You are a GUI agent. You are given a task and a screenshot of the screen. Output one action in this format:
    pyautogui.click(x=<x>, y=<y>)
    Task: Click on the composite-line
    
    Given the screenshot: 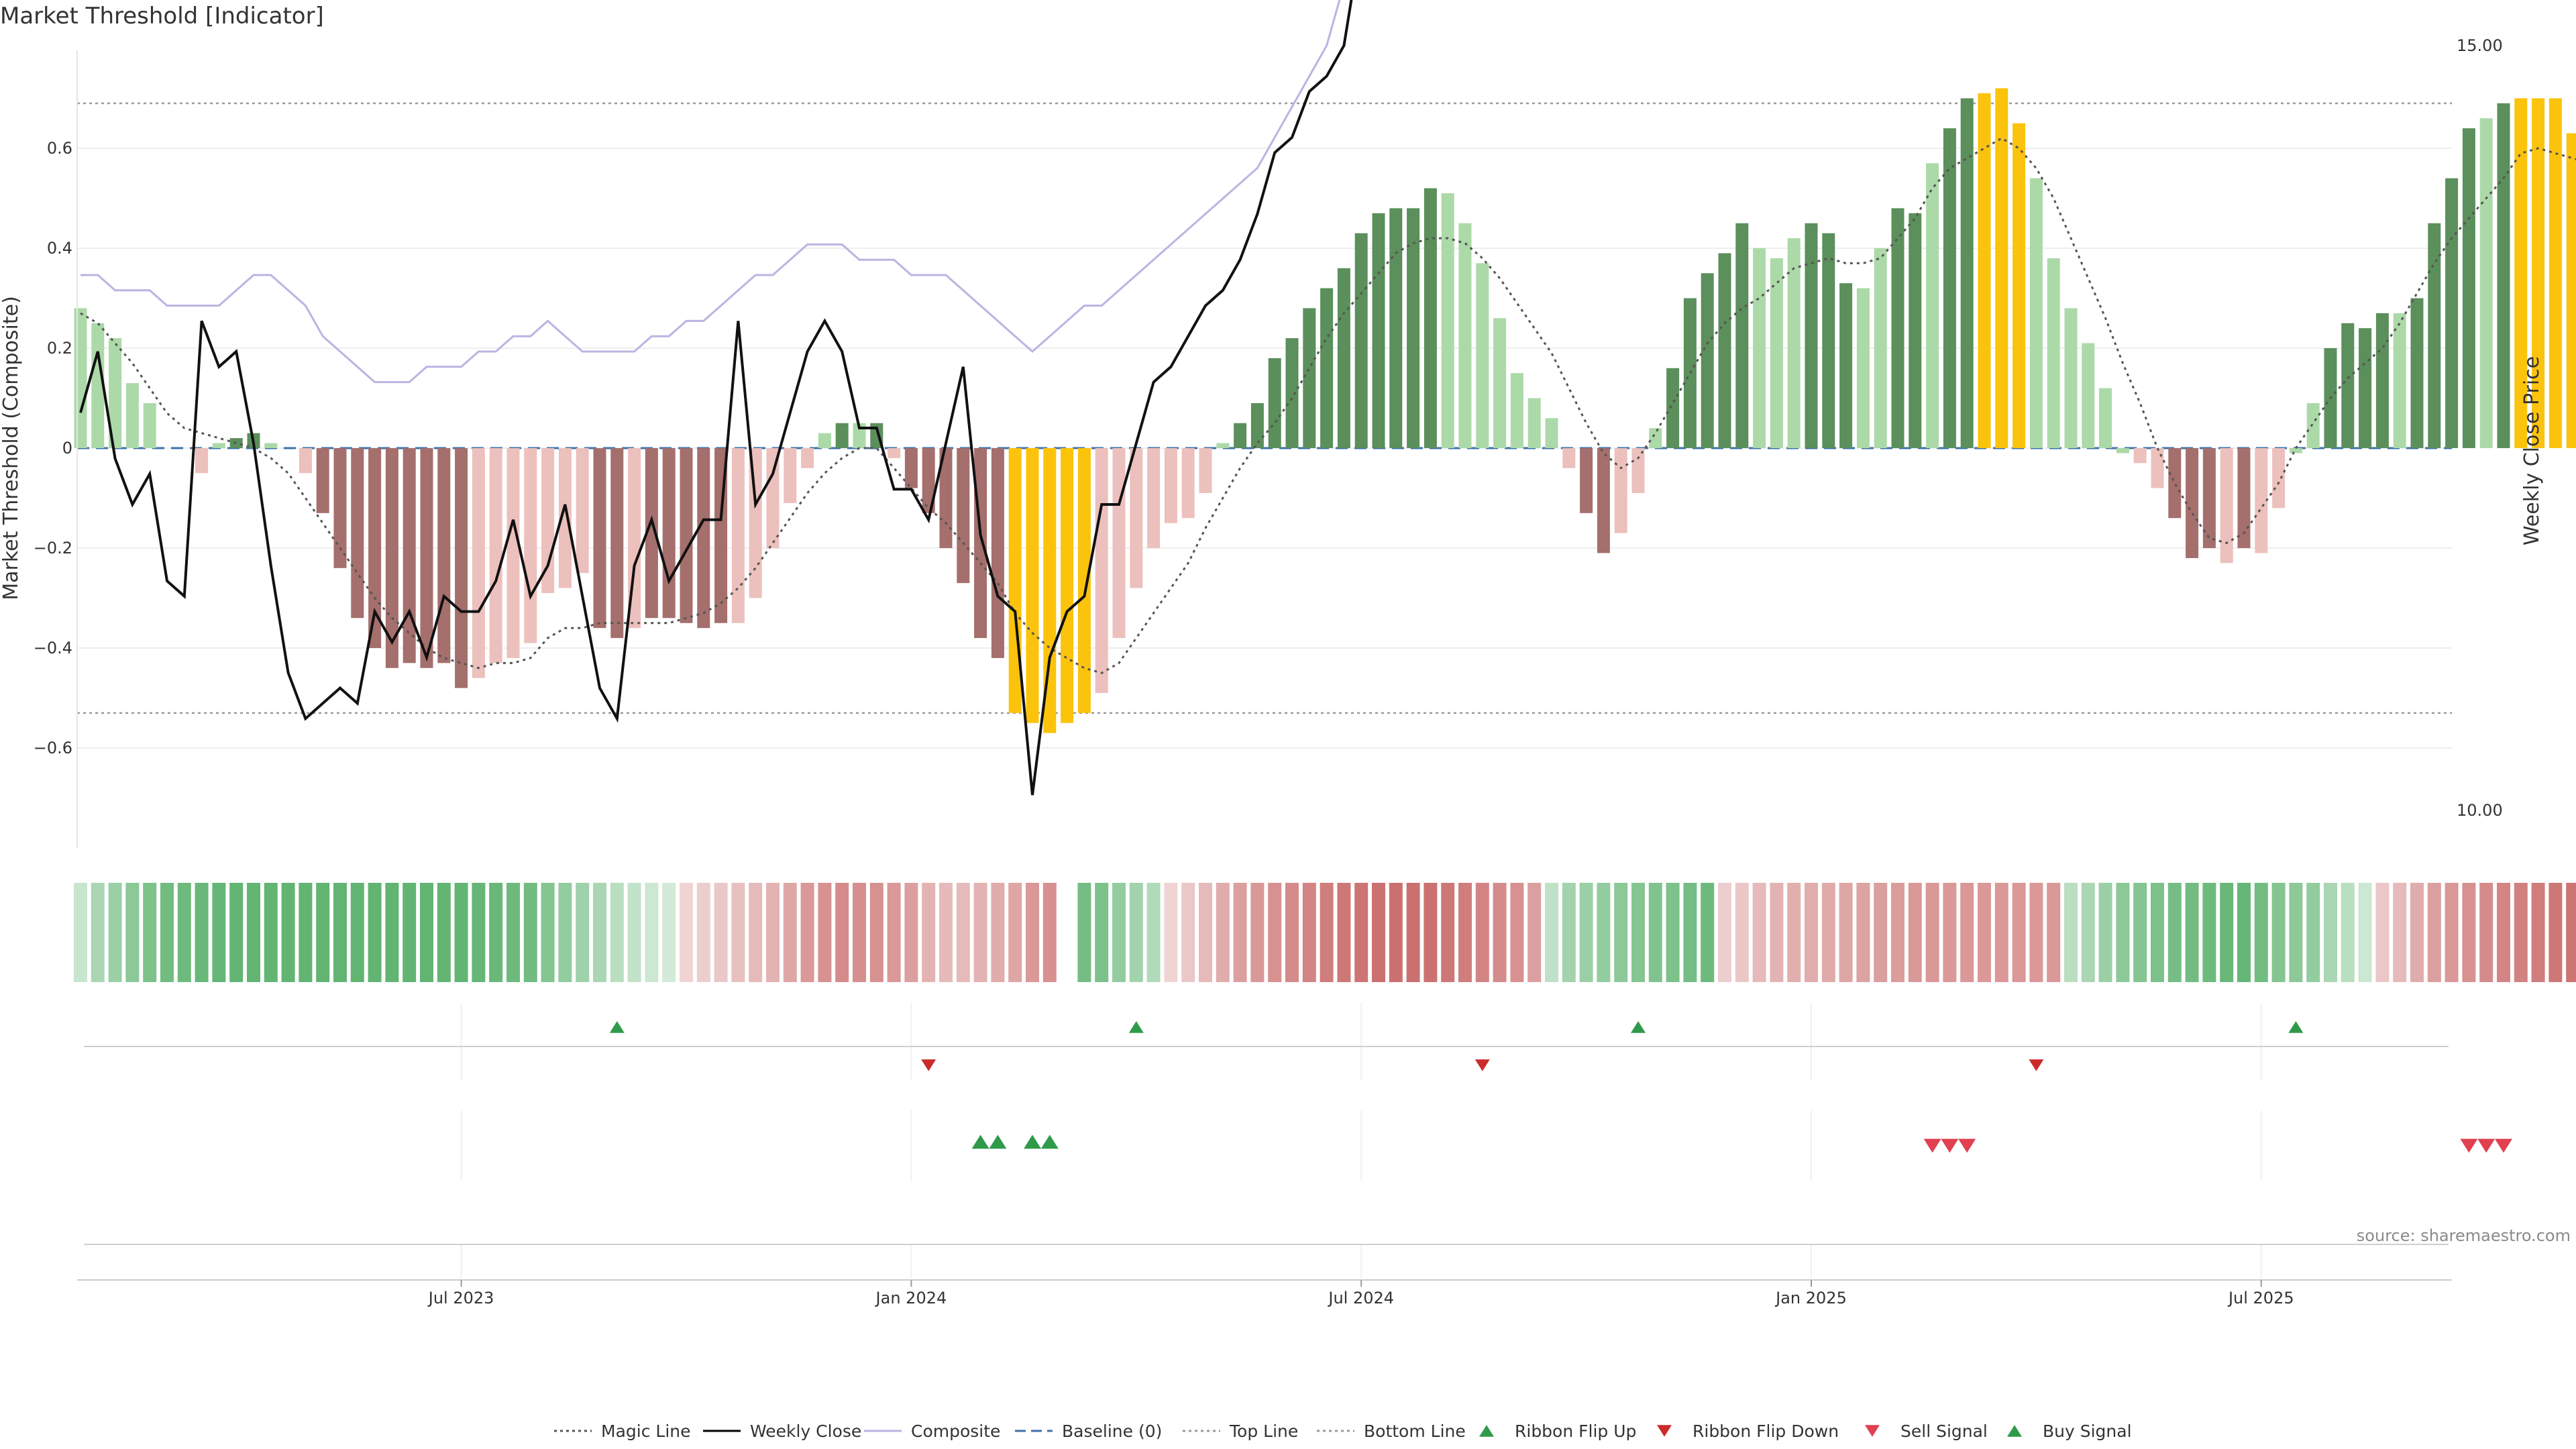 What is the action you would take?
    pyautogui.click(x=710, y=192)
    